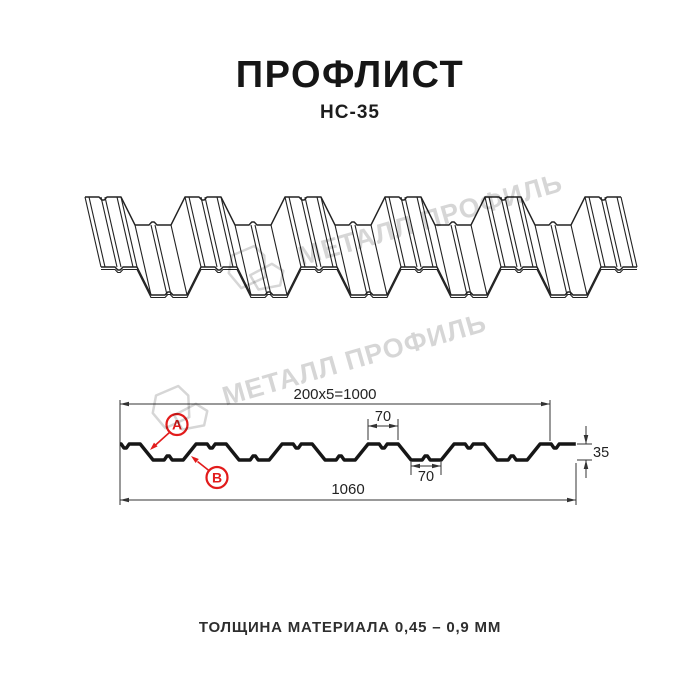 This screenshot has height=700, width=700. What do you see at coordinates (195, 459) in the screenshot?
I see `marker-b-arrow` at bounding box center [195, 459].